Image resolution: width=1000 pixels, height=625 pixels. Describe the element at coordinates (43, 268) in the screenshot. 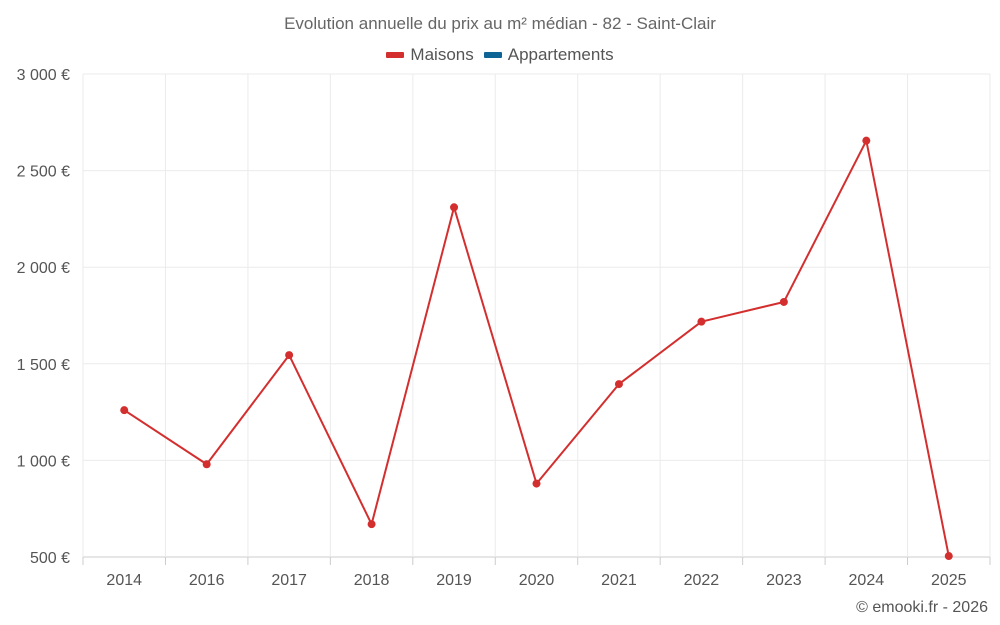

I see `y-tick-label: 2 000 €` at that location.